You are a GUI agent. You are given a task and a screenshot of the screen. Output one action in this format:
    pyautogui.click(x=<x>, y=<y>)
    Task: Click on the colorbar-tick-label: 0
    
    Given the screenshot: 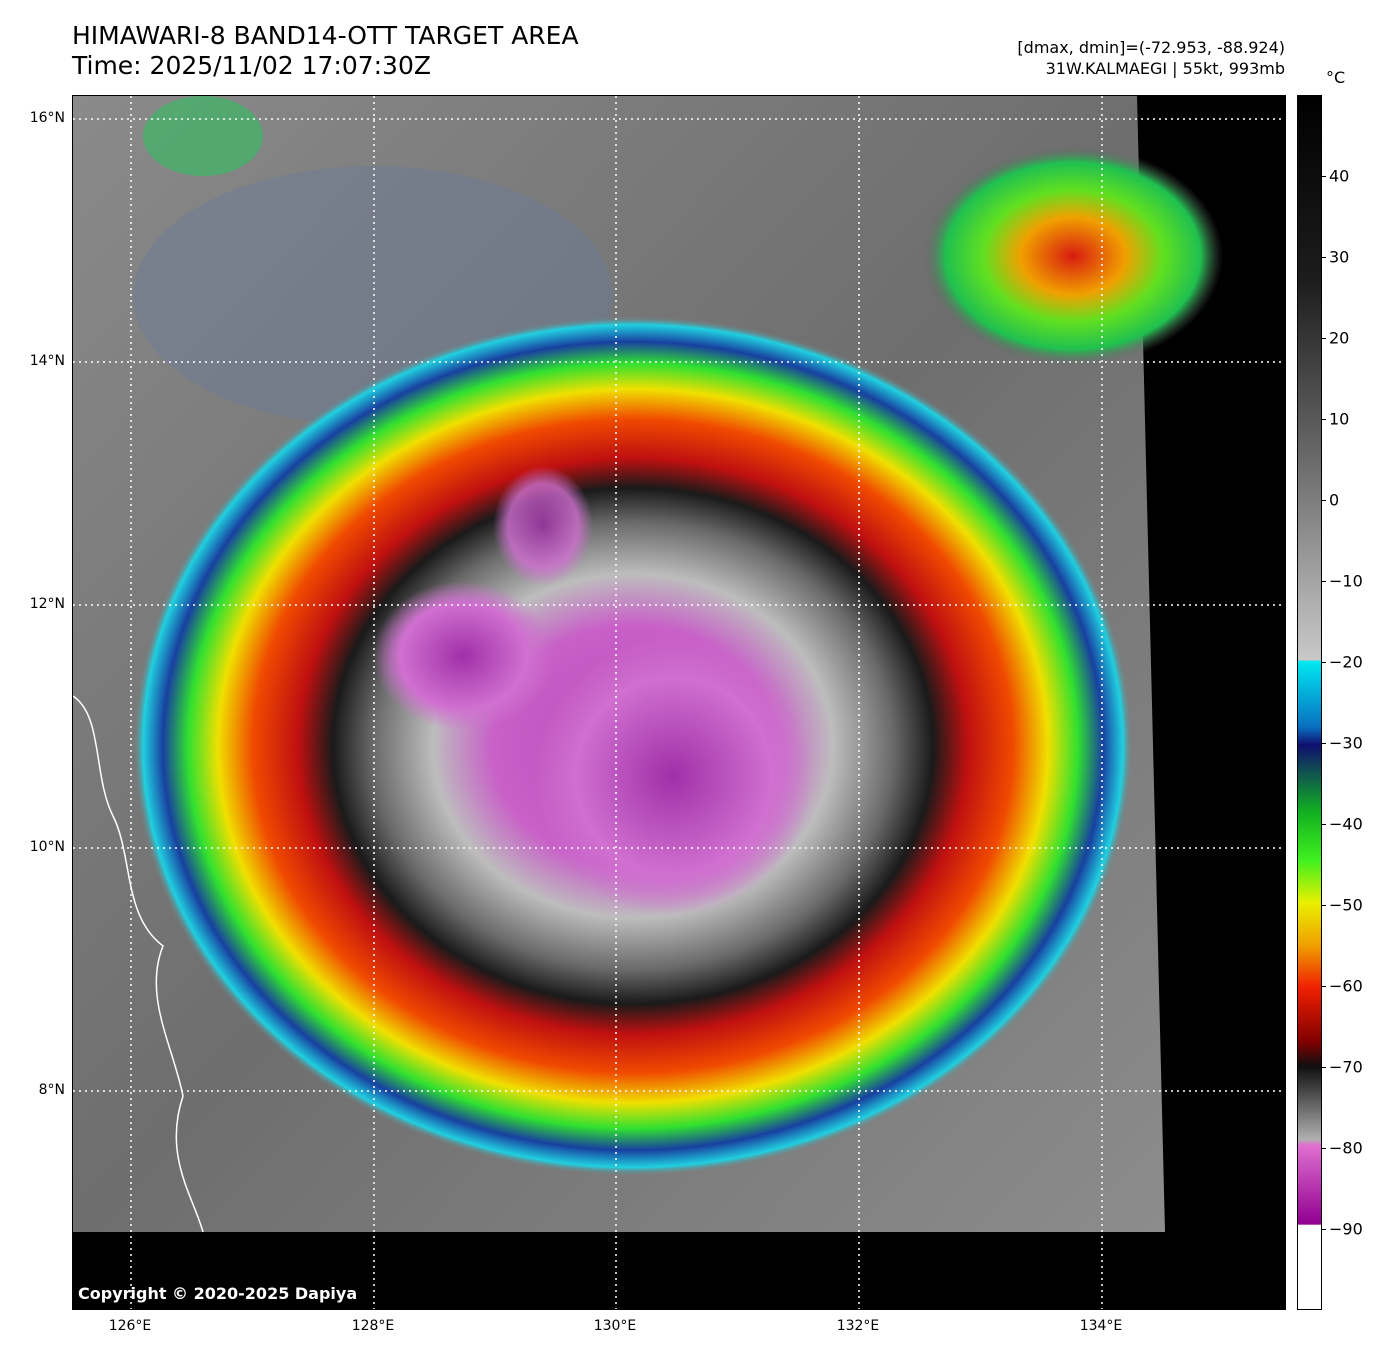 What is the action you would take?
    pyautogui.click(x=1334, y=500)
    